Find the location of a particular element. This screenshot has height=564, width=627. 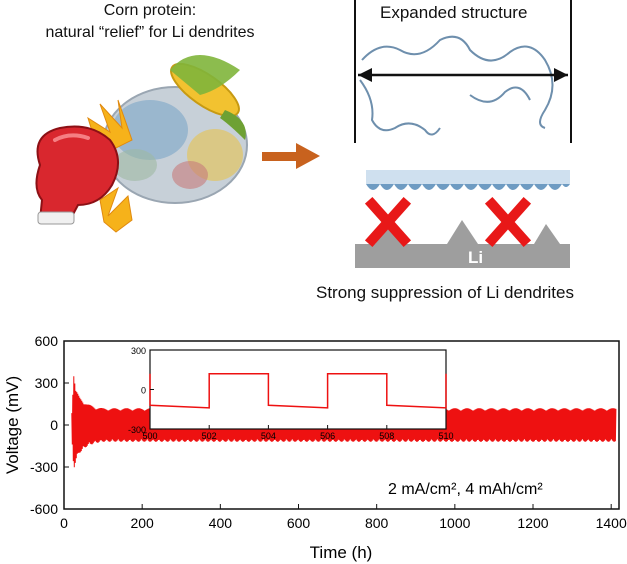

x-tick-label: 1200 is located at coordinates (532, 523).